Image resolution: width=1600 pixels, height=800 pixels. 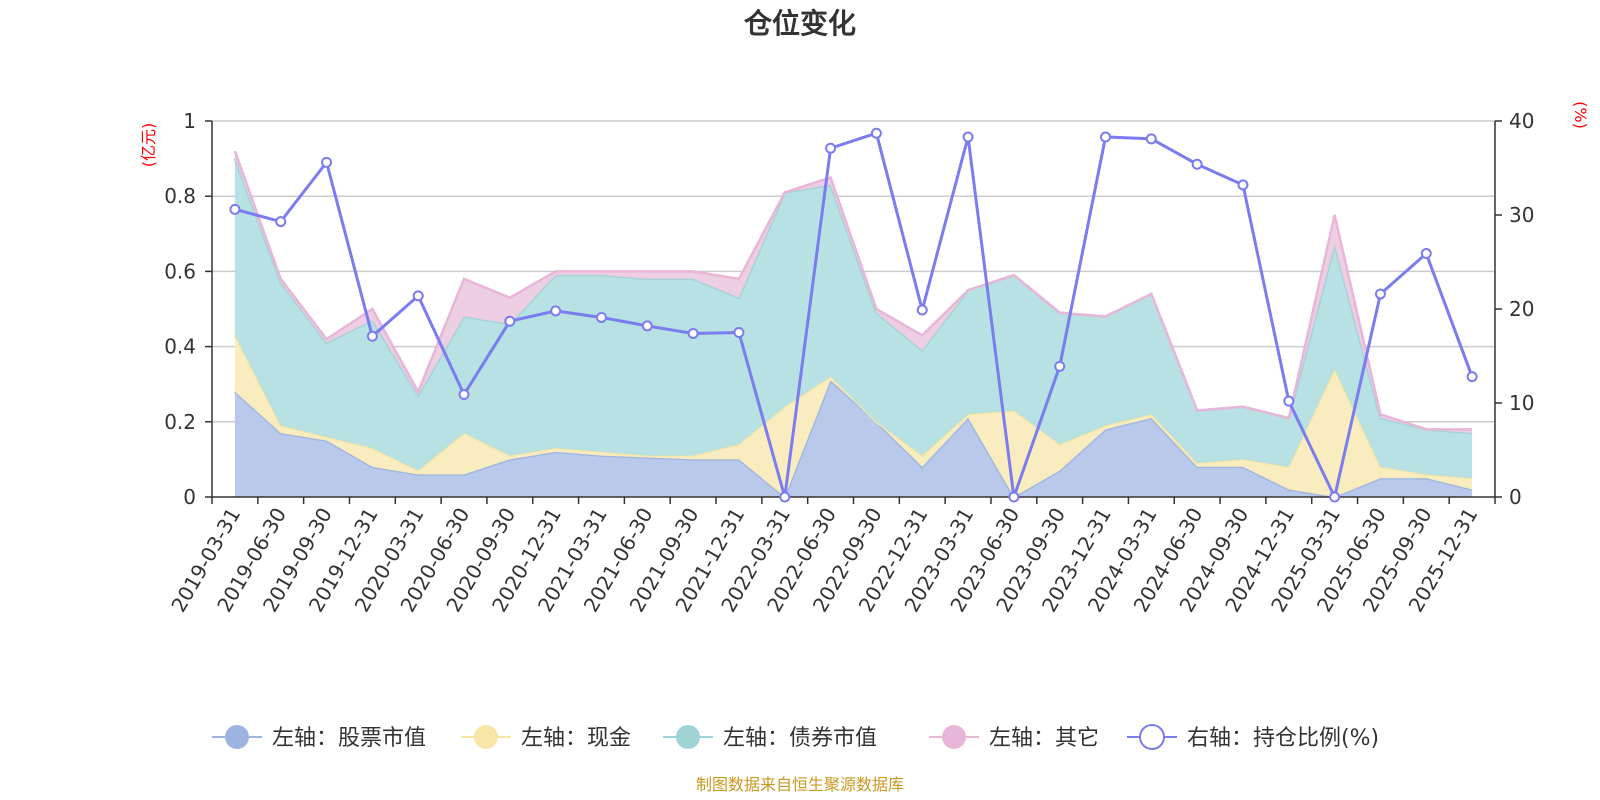 What do you see at coordinates (800, 784) in the screenshot?
I see `data-source-note: 制图数据来自恒生聚源数据库` at bounding box center [800, 784].